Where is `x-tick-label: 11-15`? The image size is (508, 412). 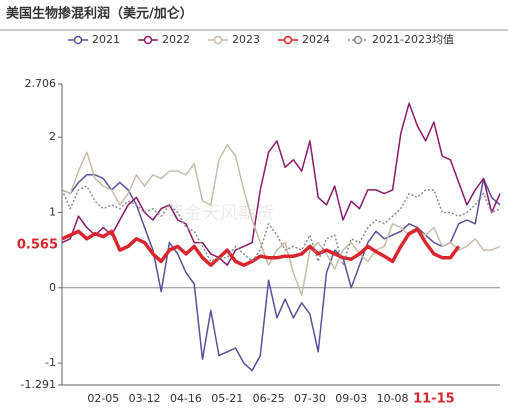 x-tick-label: 11-15 is located at coordinates (434, 399).